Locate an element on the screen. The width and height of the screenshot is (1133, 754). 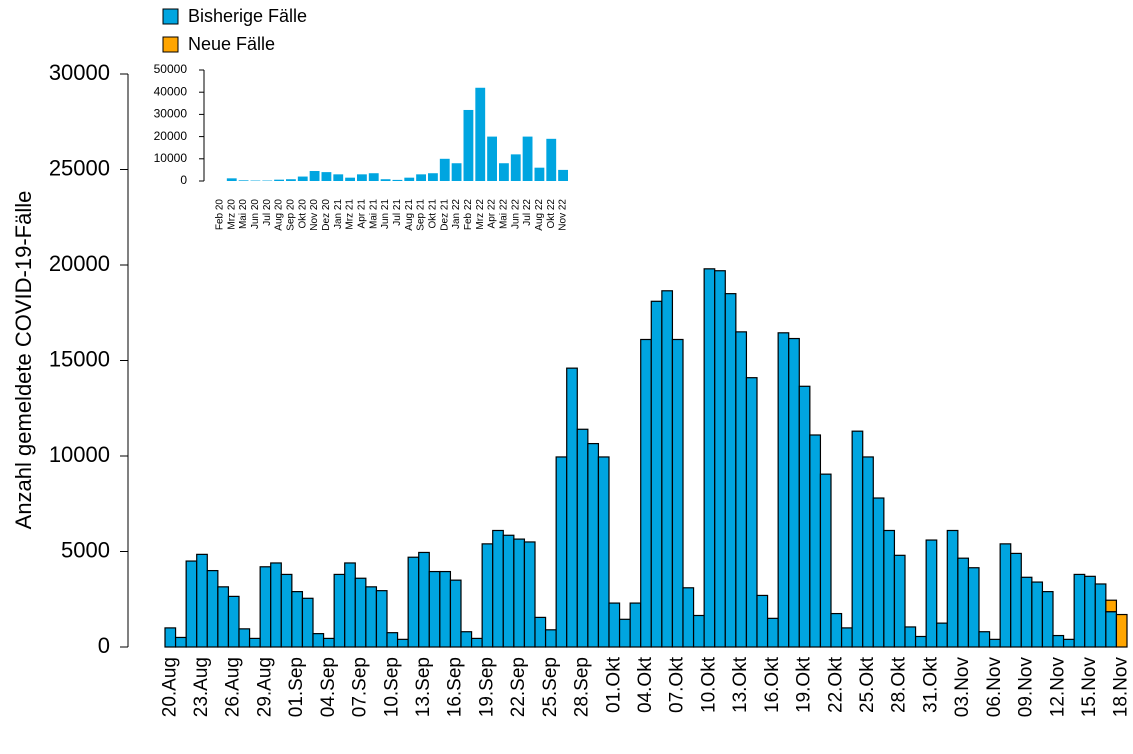
x-tick-label: 04.Okt is located at coordinates (645, 684).